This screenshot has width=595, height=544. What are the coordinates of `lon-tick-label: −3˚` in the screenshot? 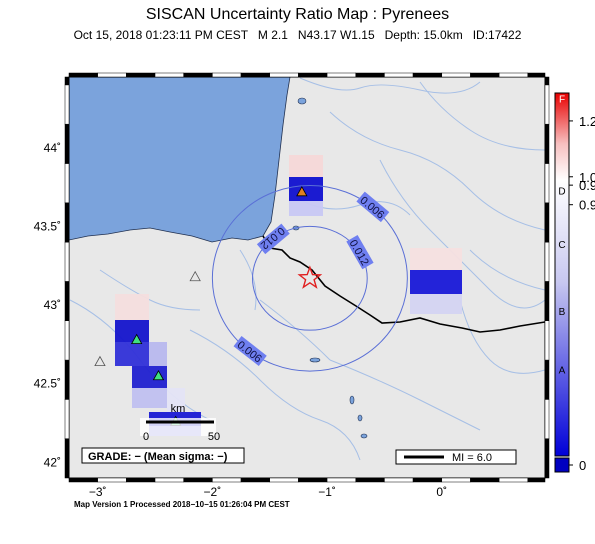 It's located at (98, 492).